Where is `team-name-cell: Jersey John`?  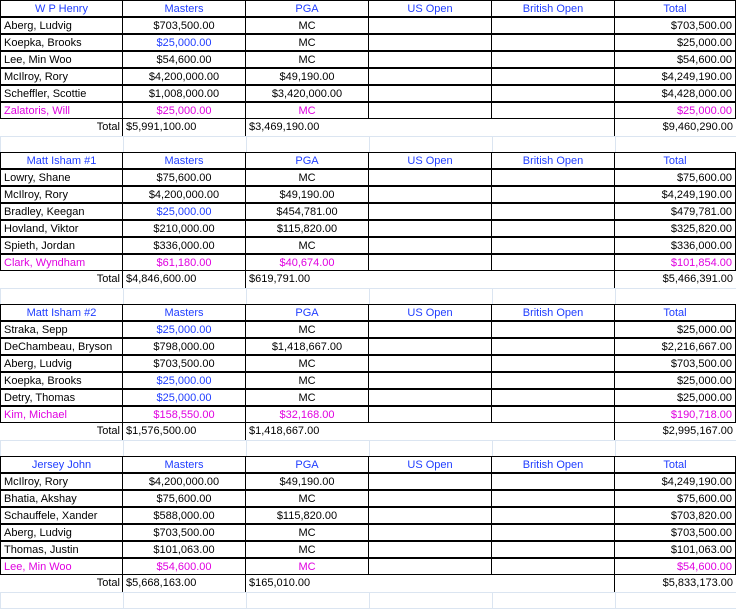 team-name-cell: Jersey John is located at coordinates (61, 464).